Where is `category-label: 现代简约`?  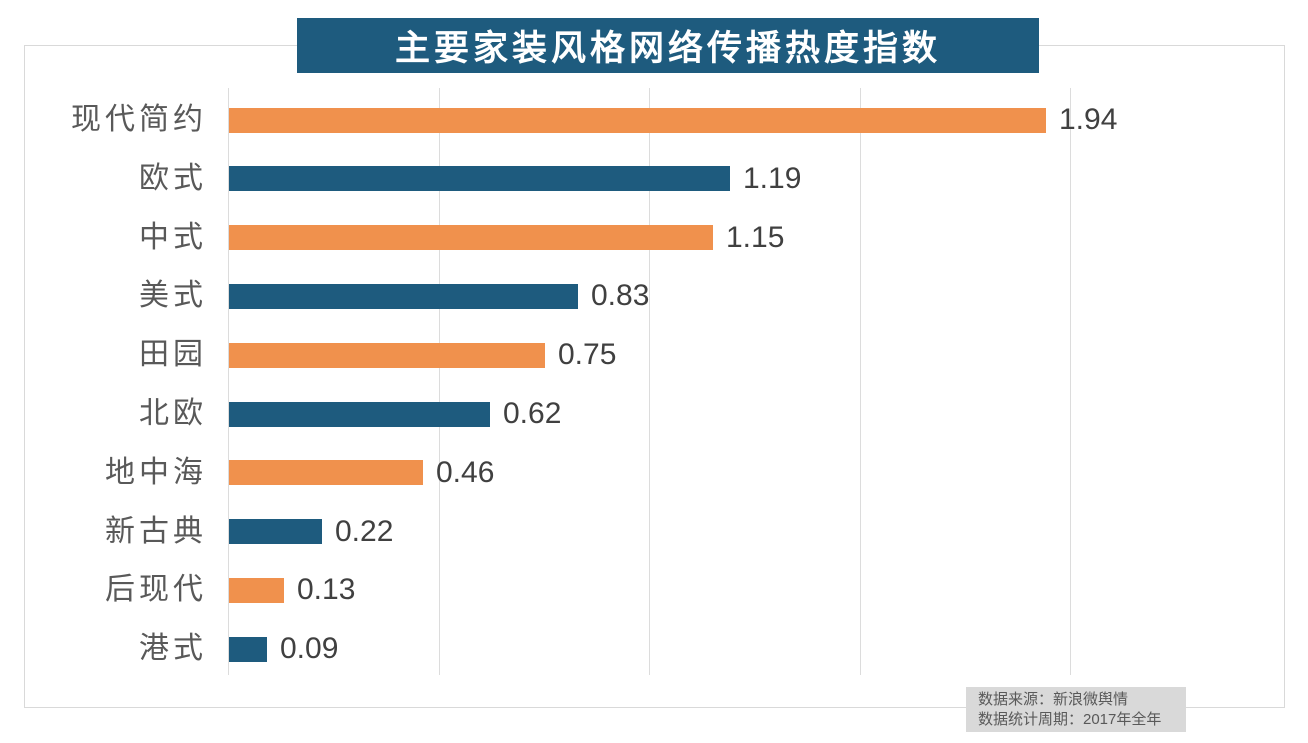
category-label: 现代简约 is located at coordinates (139, 119).